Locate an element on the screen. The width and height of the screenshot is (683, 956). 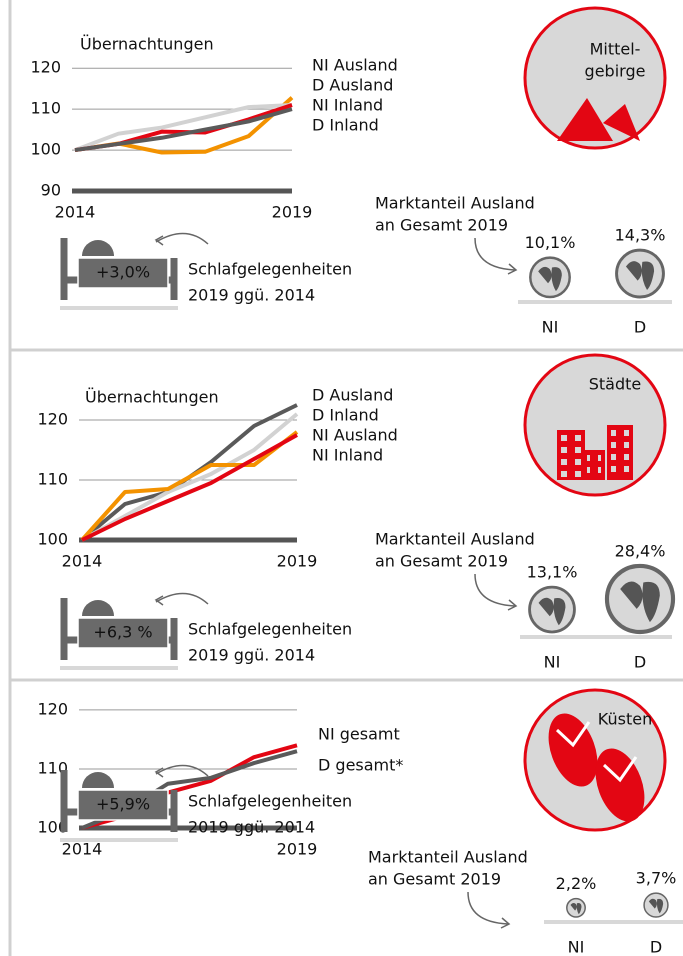
share-value: 28,4% is located at coordinates (640, 550).